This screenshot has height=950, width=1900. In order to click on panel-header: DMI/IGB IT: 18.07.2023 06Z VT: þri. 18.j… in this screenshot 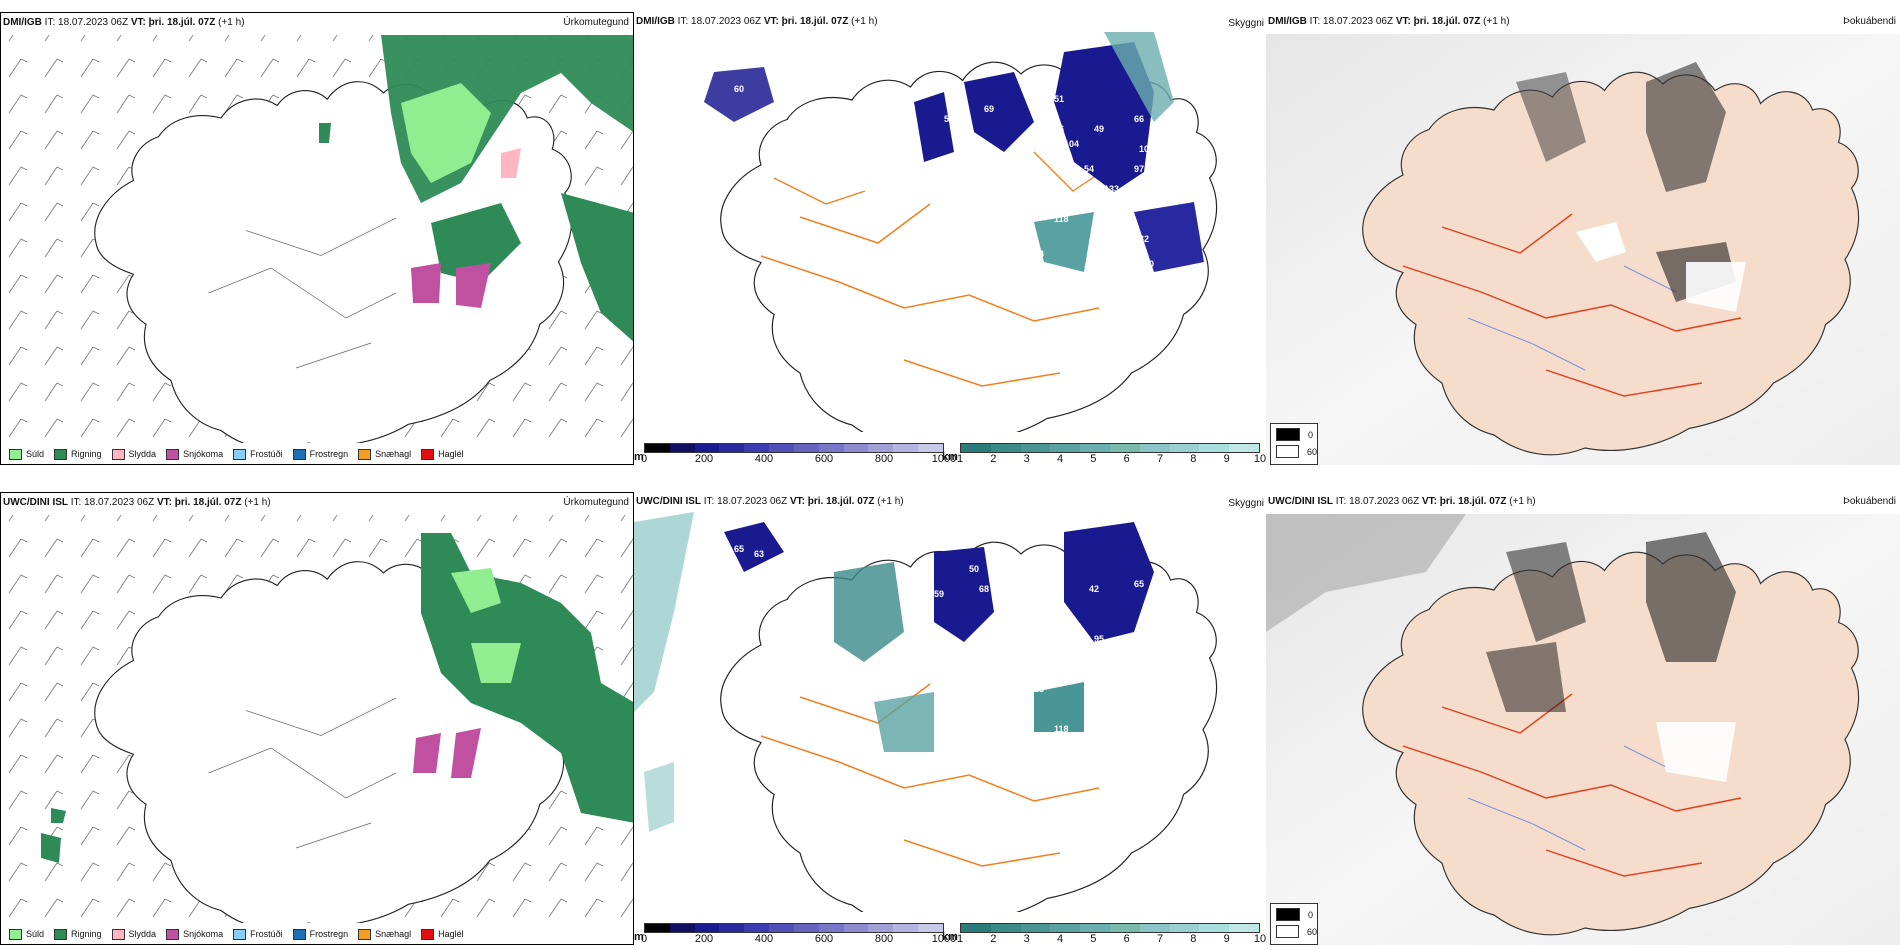, I will do `click(757, 21)`.